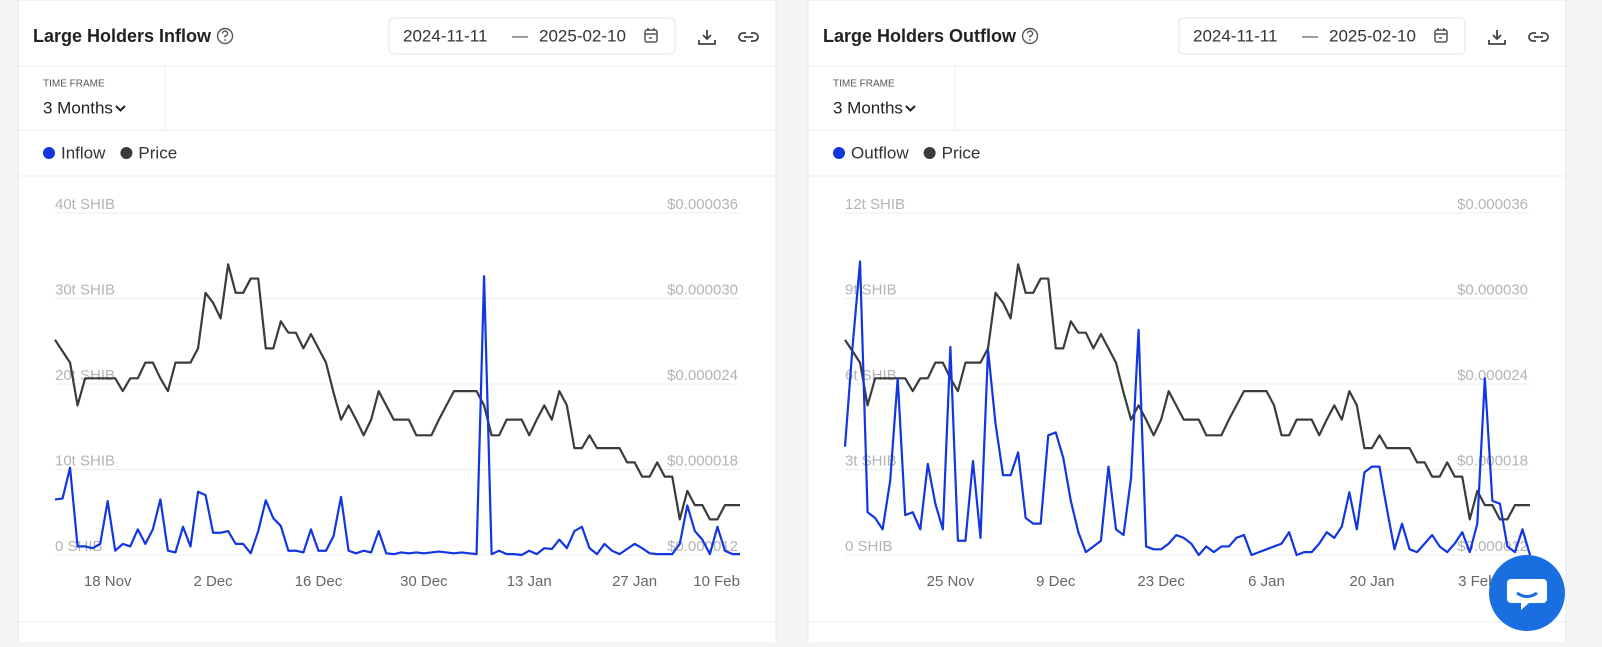  Describe the element at coordinates (1371, 581) in the screenshot. I see `x-tick-label: 20 Jan` at that location.